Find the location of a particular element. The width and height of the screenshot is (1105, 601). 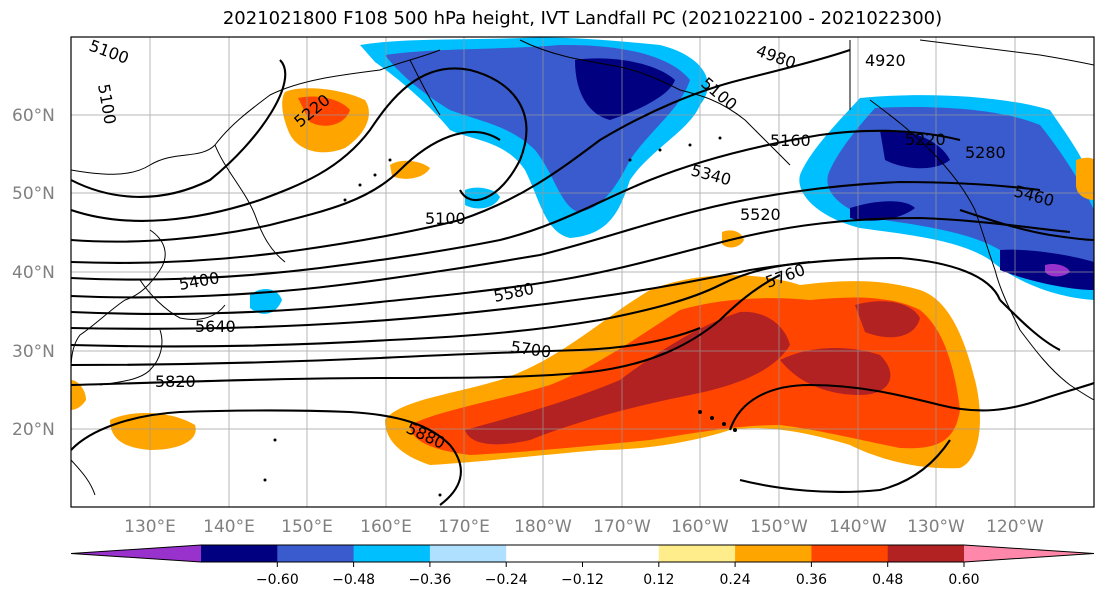

lat-label: 40°N is located at coordinates (33, 273).